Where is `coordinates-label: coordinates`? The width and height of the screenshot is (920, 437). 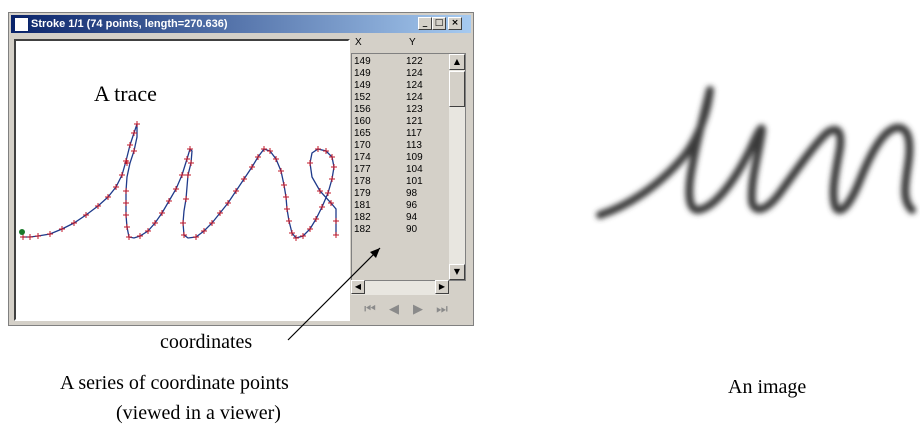 coordinates-label: coordinates is located at coordinates (206, 342).